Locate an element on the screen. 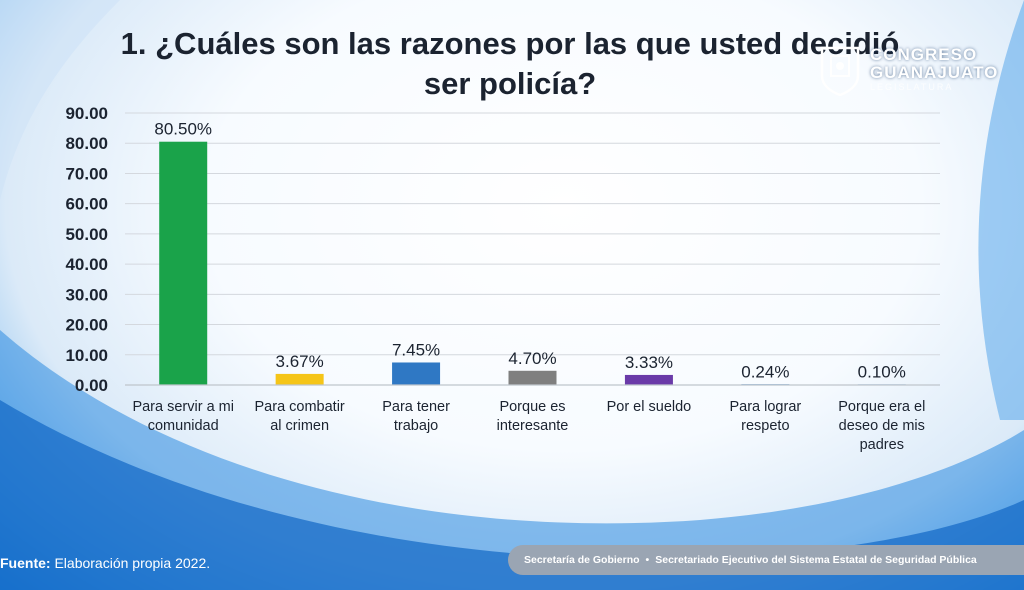  y-tick-label: 60.00 is located at coordinates (86, 204).